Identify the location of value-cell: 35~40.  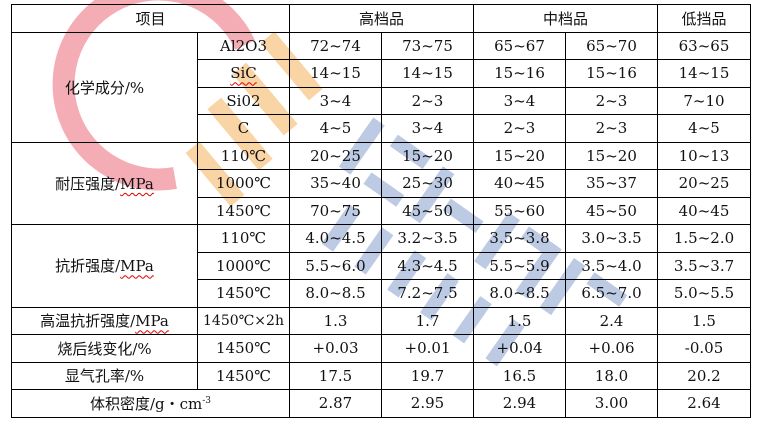
(335, 183).